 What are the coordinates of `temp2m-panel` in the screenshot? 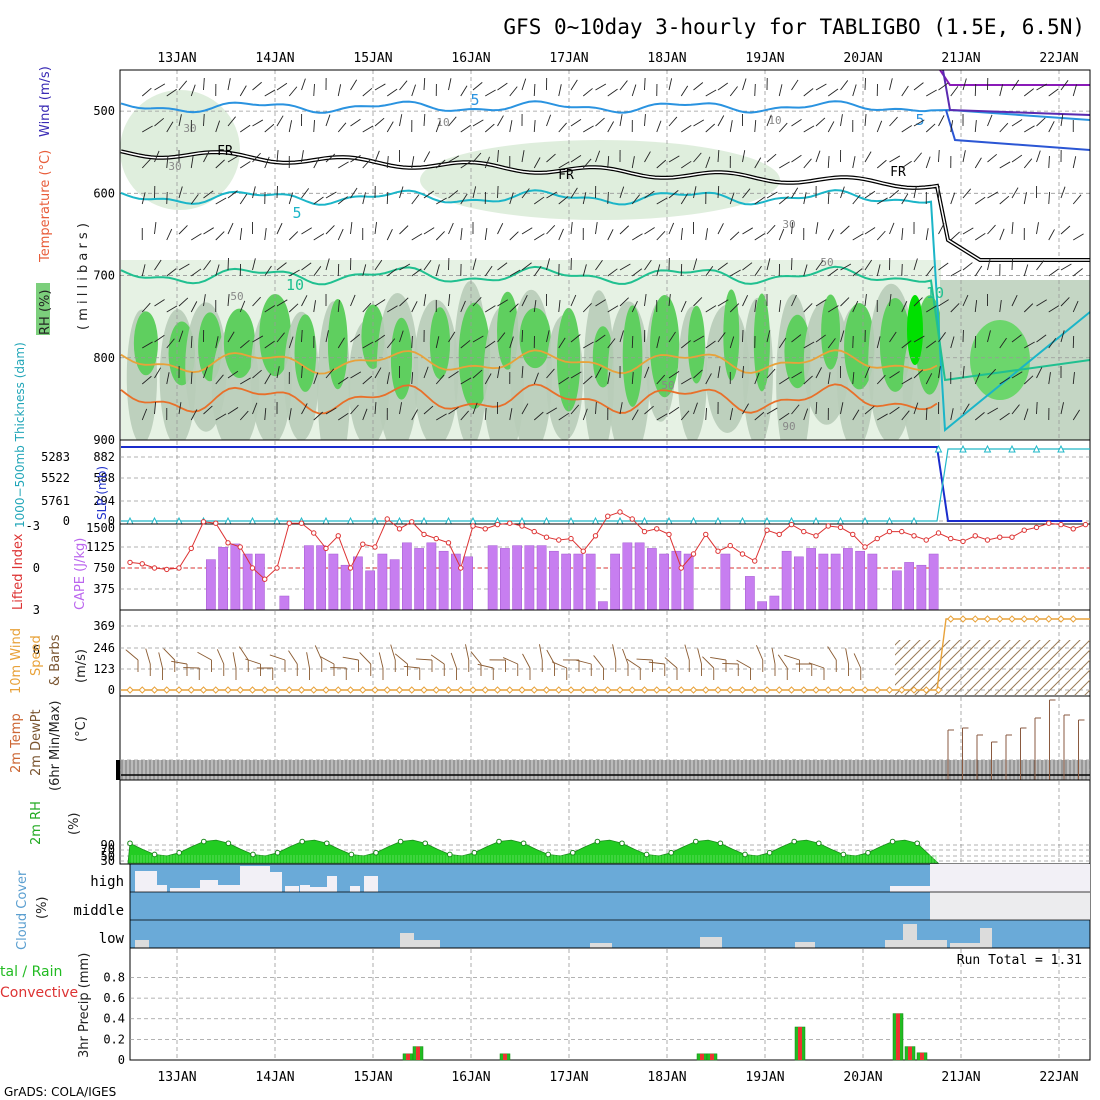 It's located at (603, 741).